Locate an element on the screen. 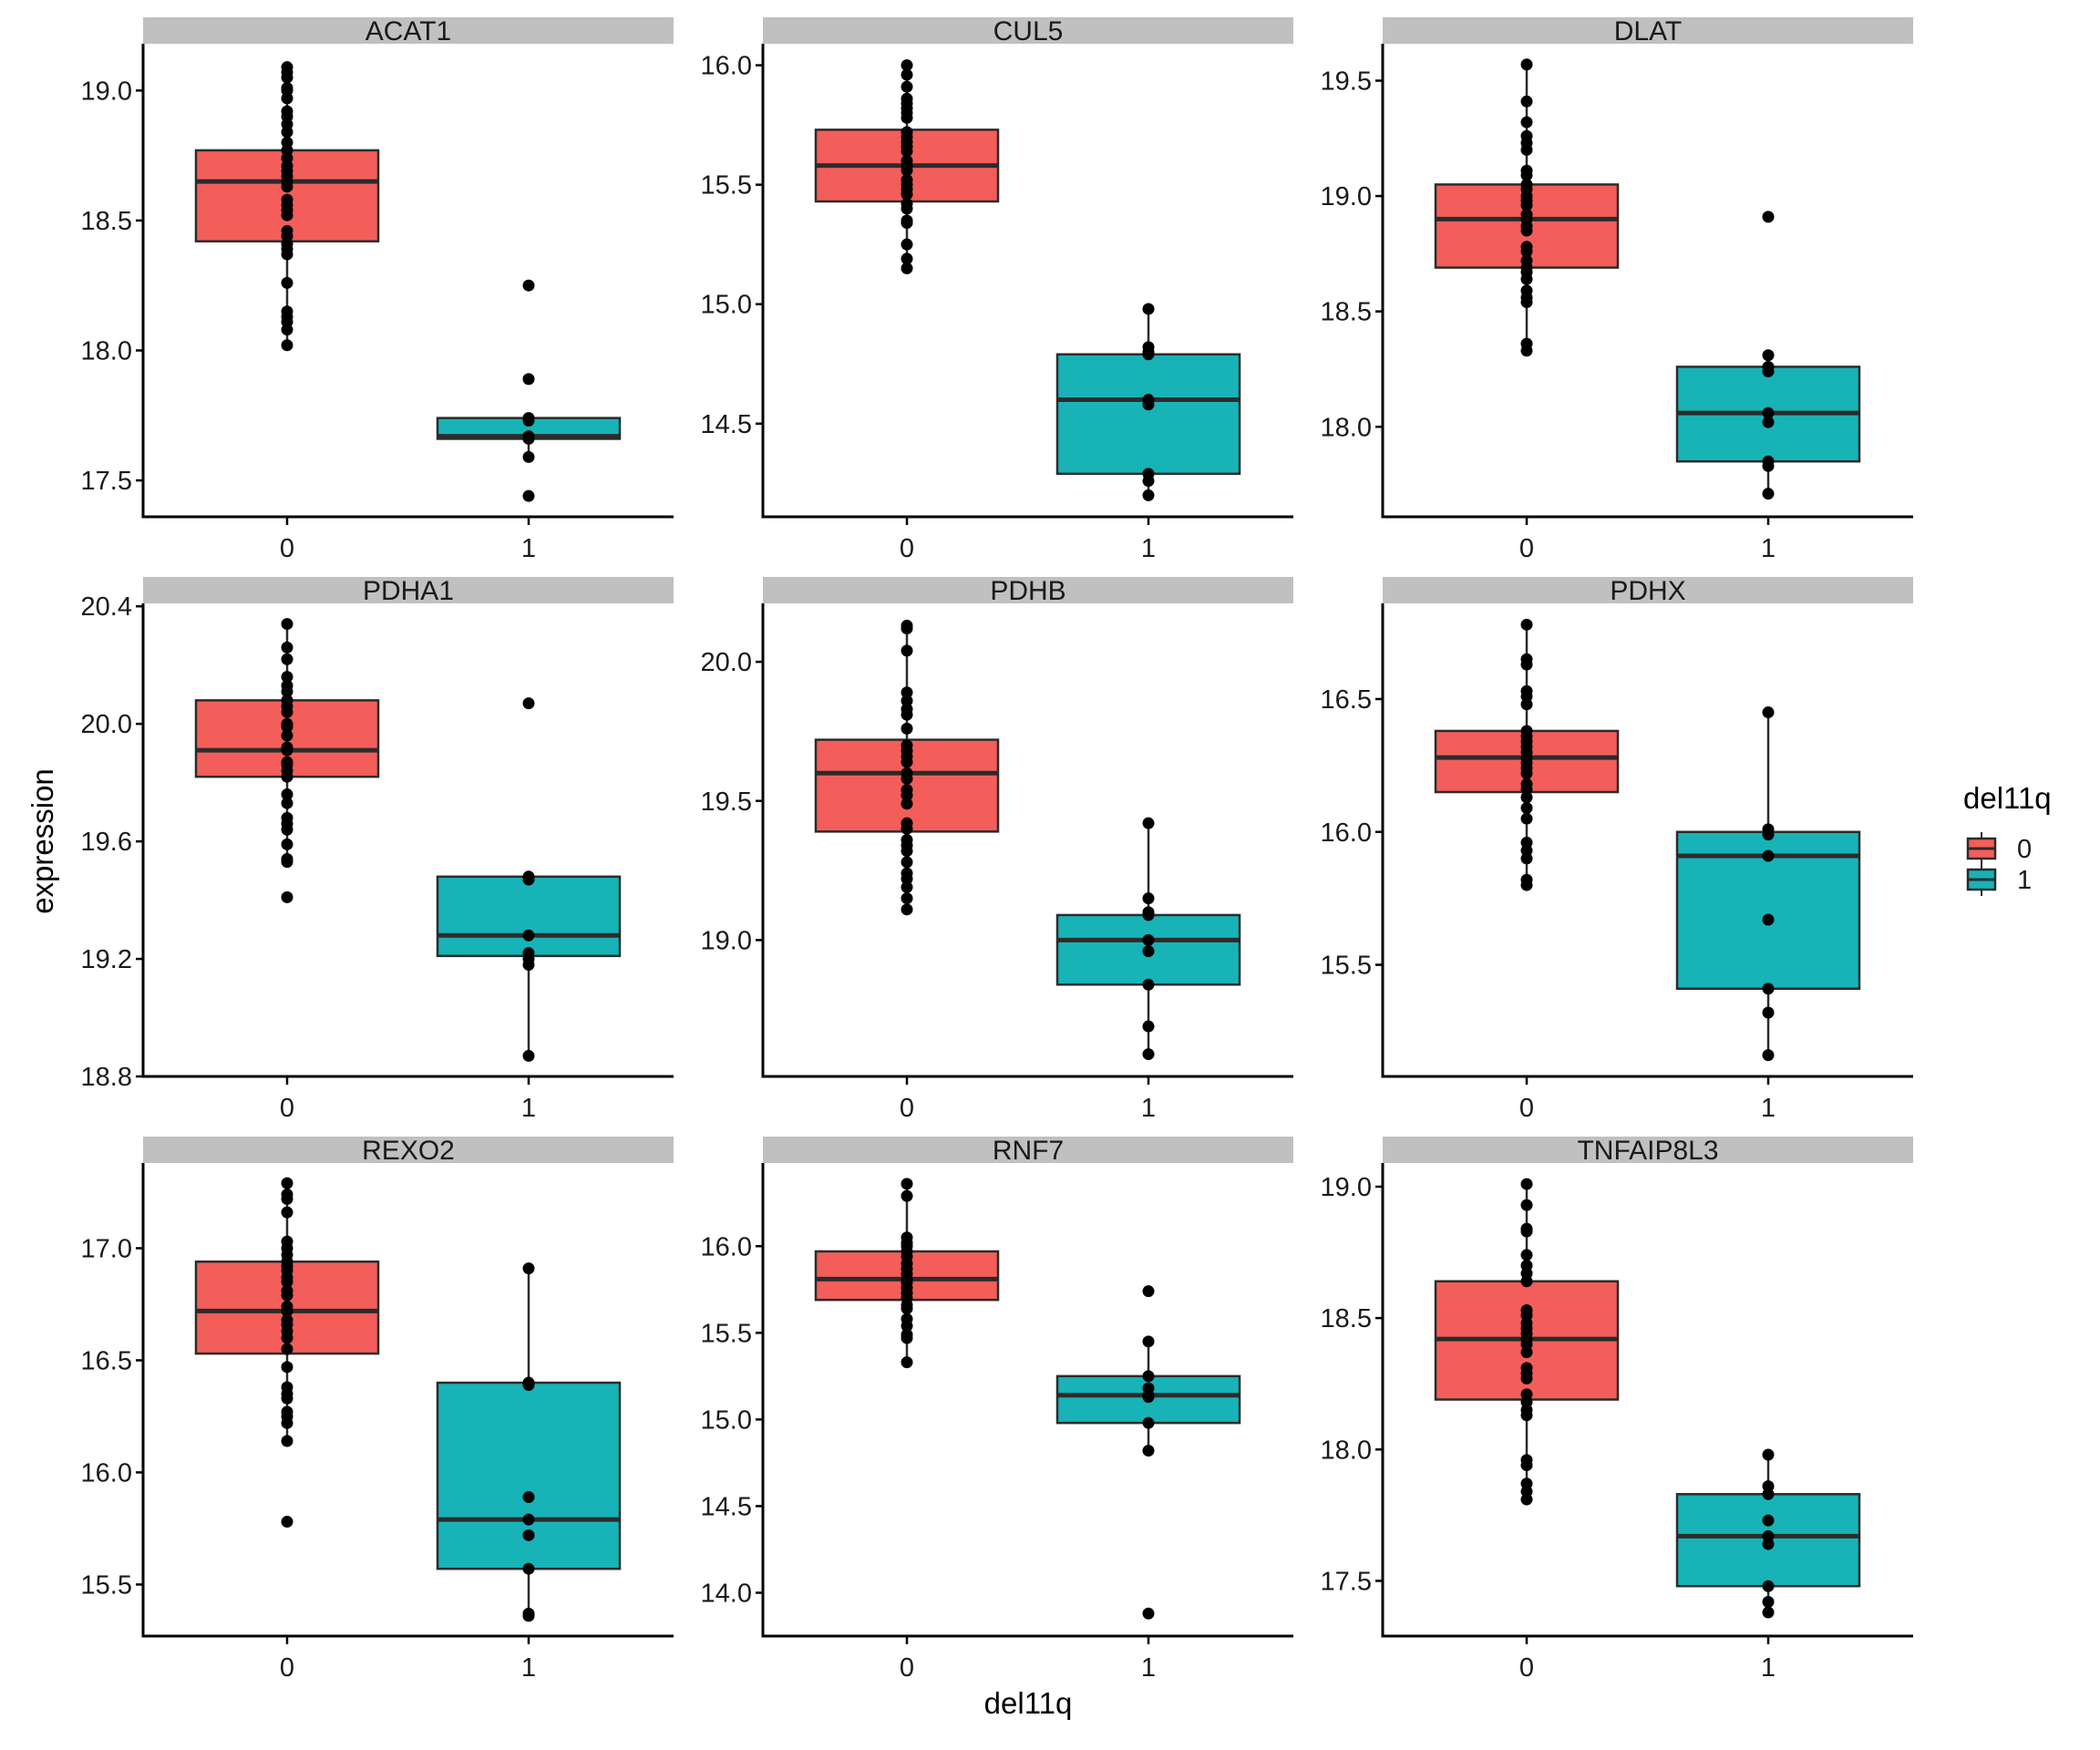 The image size is (2100, 1750). y-tick-label: 14.5 is located at coordinates (727, 1507).